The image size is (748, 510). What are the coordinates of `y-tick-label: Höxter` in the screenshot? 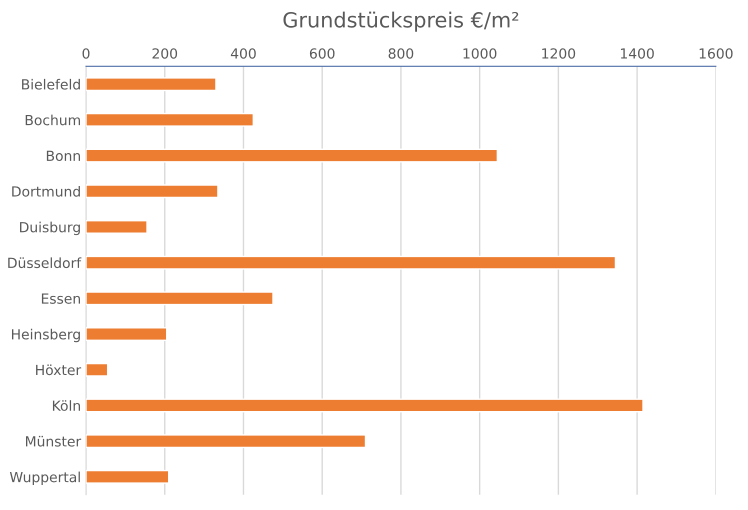 It's located at (59, 370).